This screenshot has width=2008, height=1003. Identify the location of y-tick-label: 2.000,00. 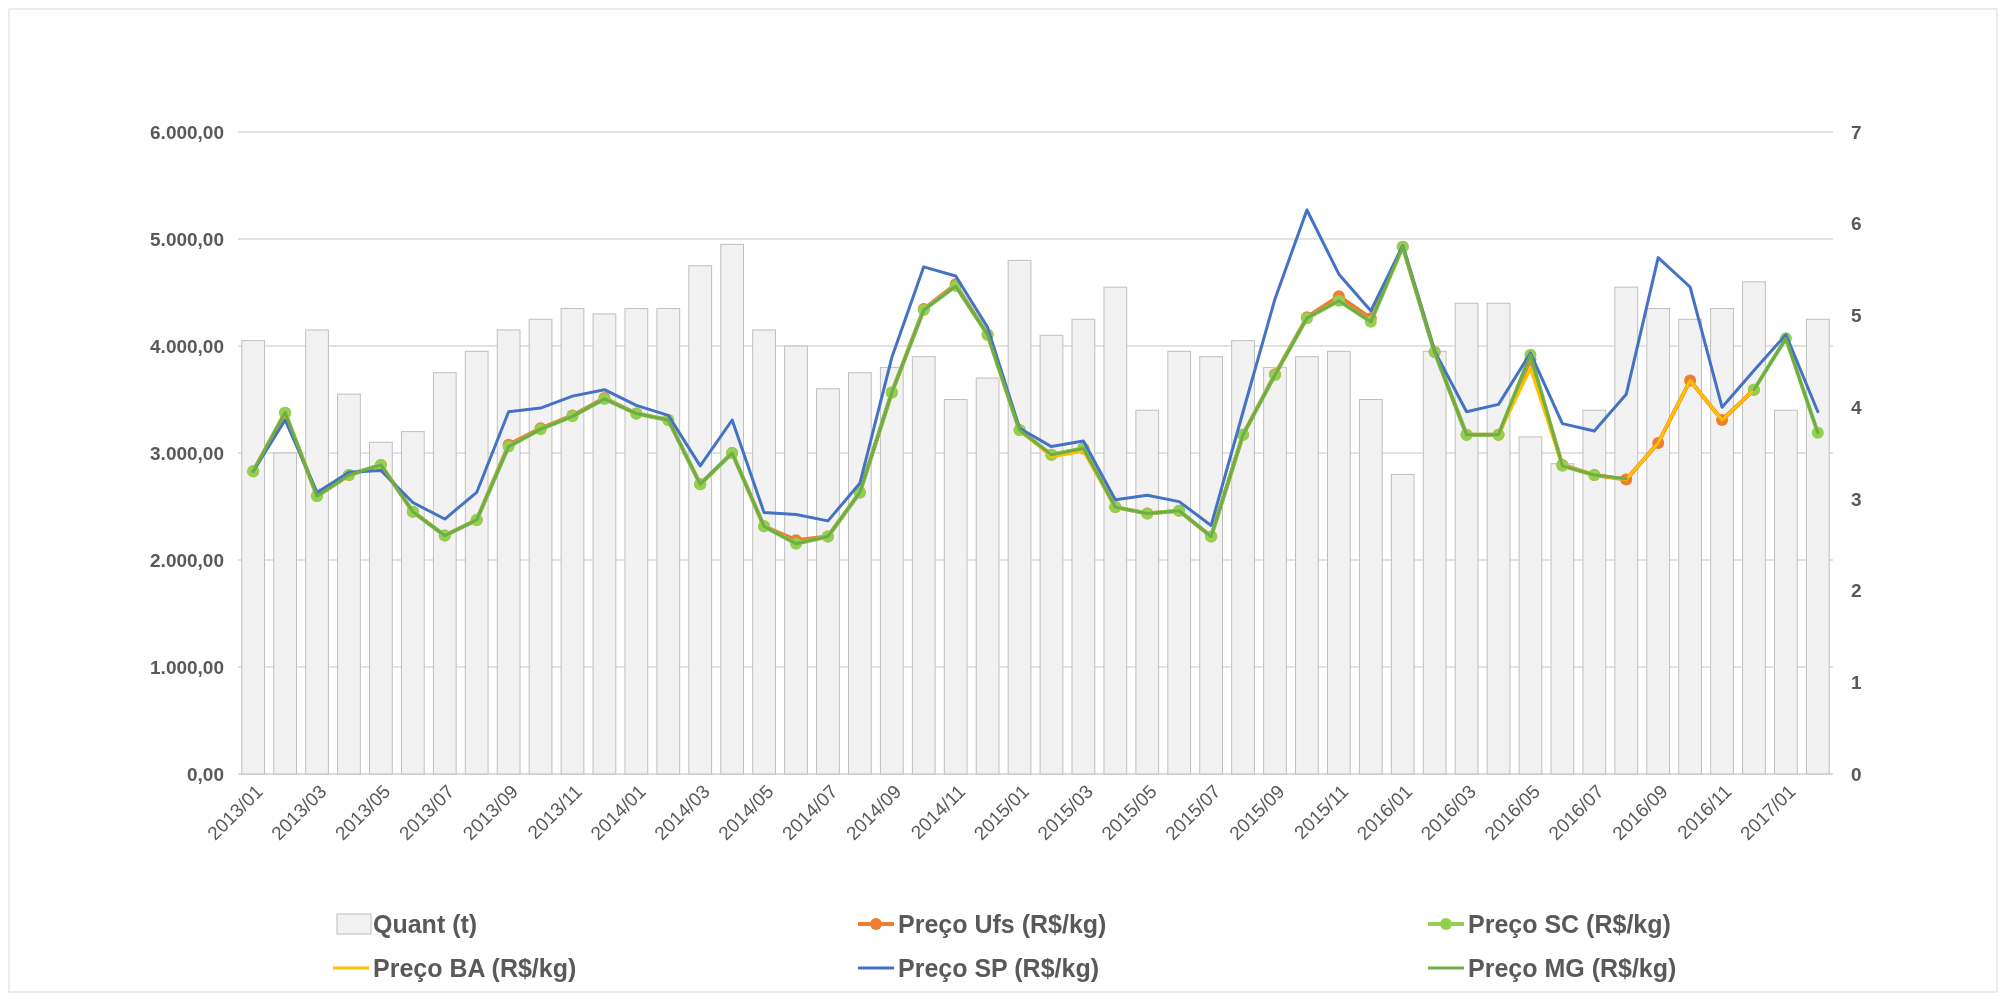
(187, 560).